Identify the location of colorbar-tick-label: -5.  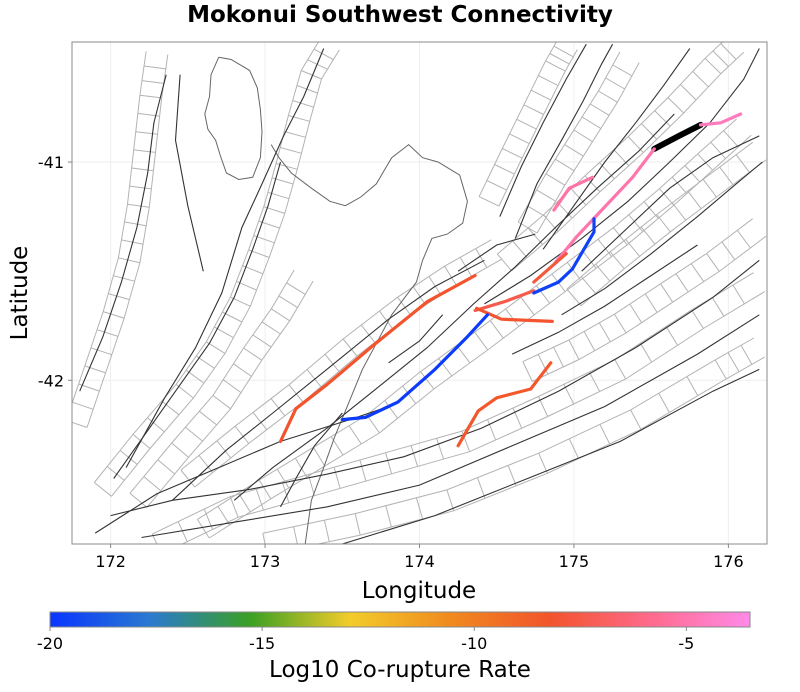
(686, 643).